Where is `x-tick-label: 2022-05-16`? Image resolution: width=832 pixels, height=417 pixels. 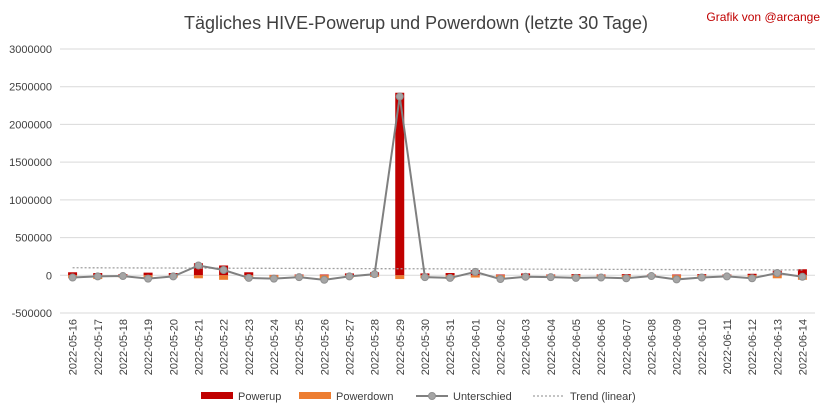 x-tick-label: 2022-05-16 is located at coordinates (74, 347).